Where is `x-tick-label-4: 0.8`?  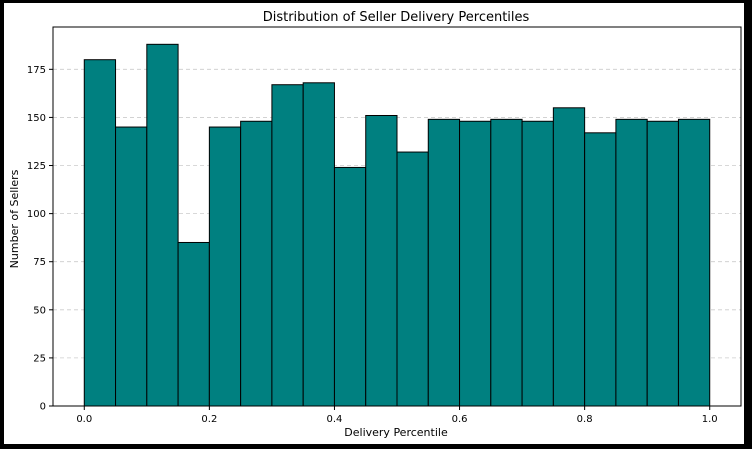 x-tick-label-4: 0.8 is located at coordinates (585, 419).